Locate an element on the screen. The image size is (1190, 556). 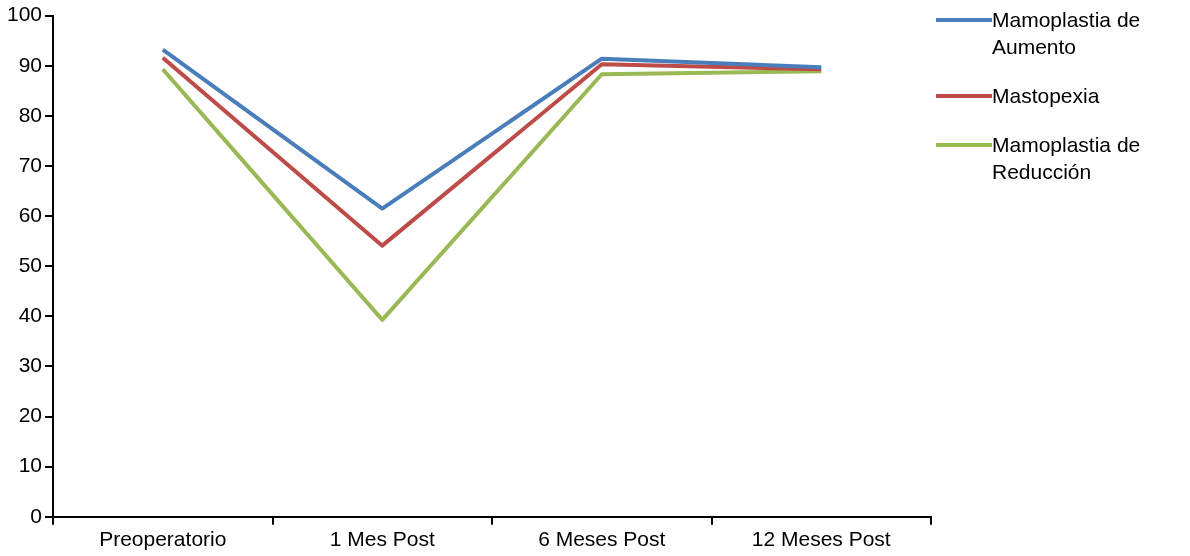
y-tick-label: 80 is located at coordinates (30, 114).